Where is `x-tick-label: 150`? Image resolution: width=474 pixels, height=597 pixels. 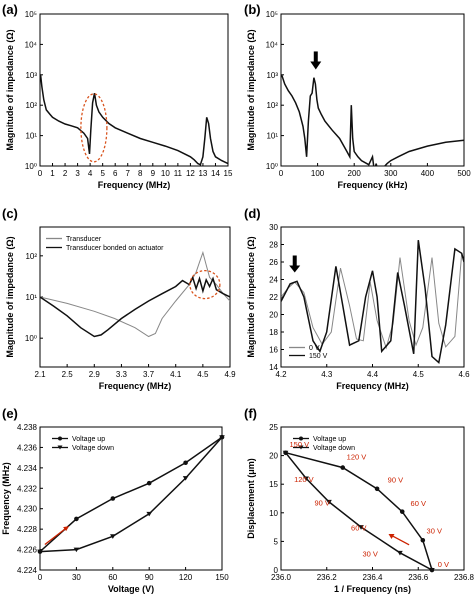 x-tick-label: 150 is located at coordinates (222, 577).